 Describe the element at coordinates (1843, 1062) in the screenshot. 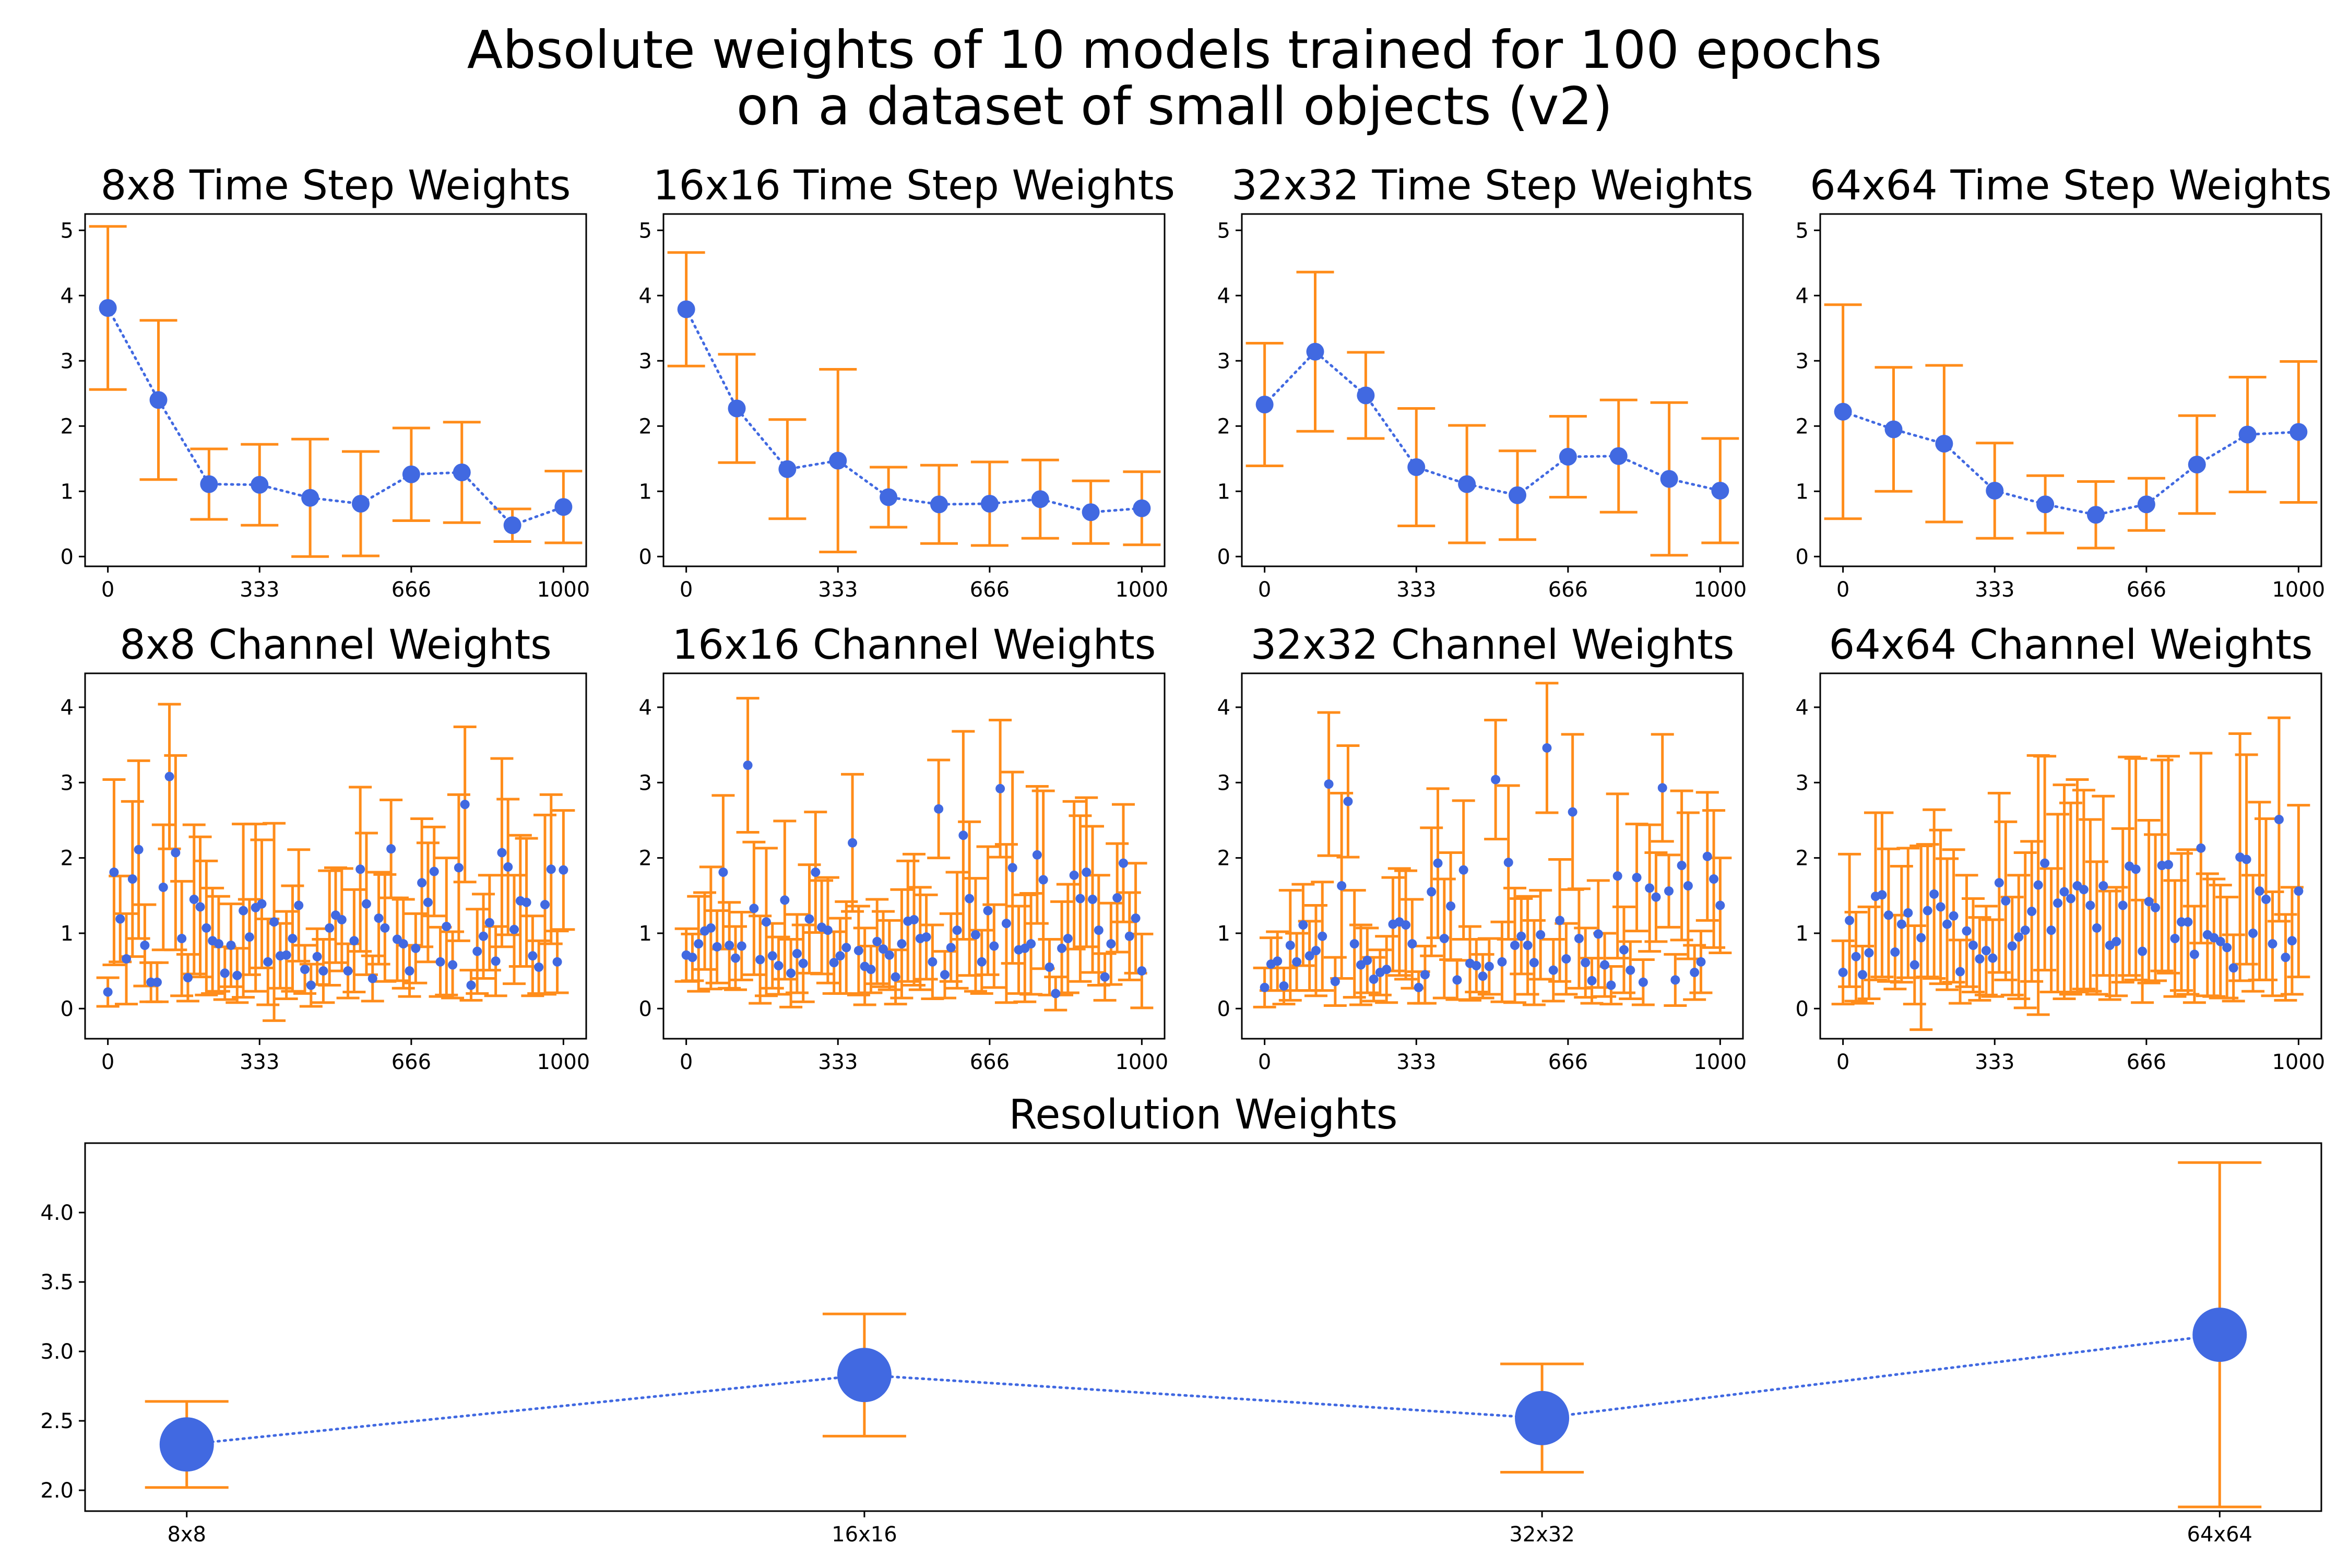

I see `x-tick-label: 0` at that location.